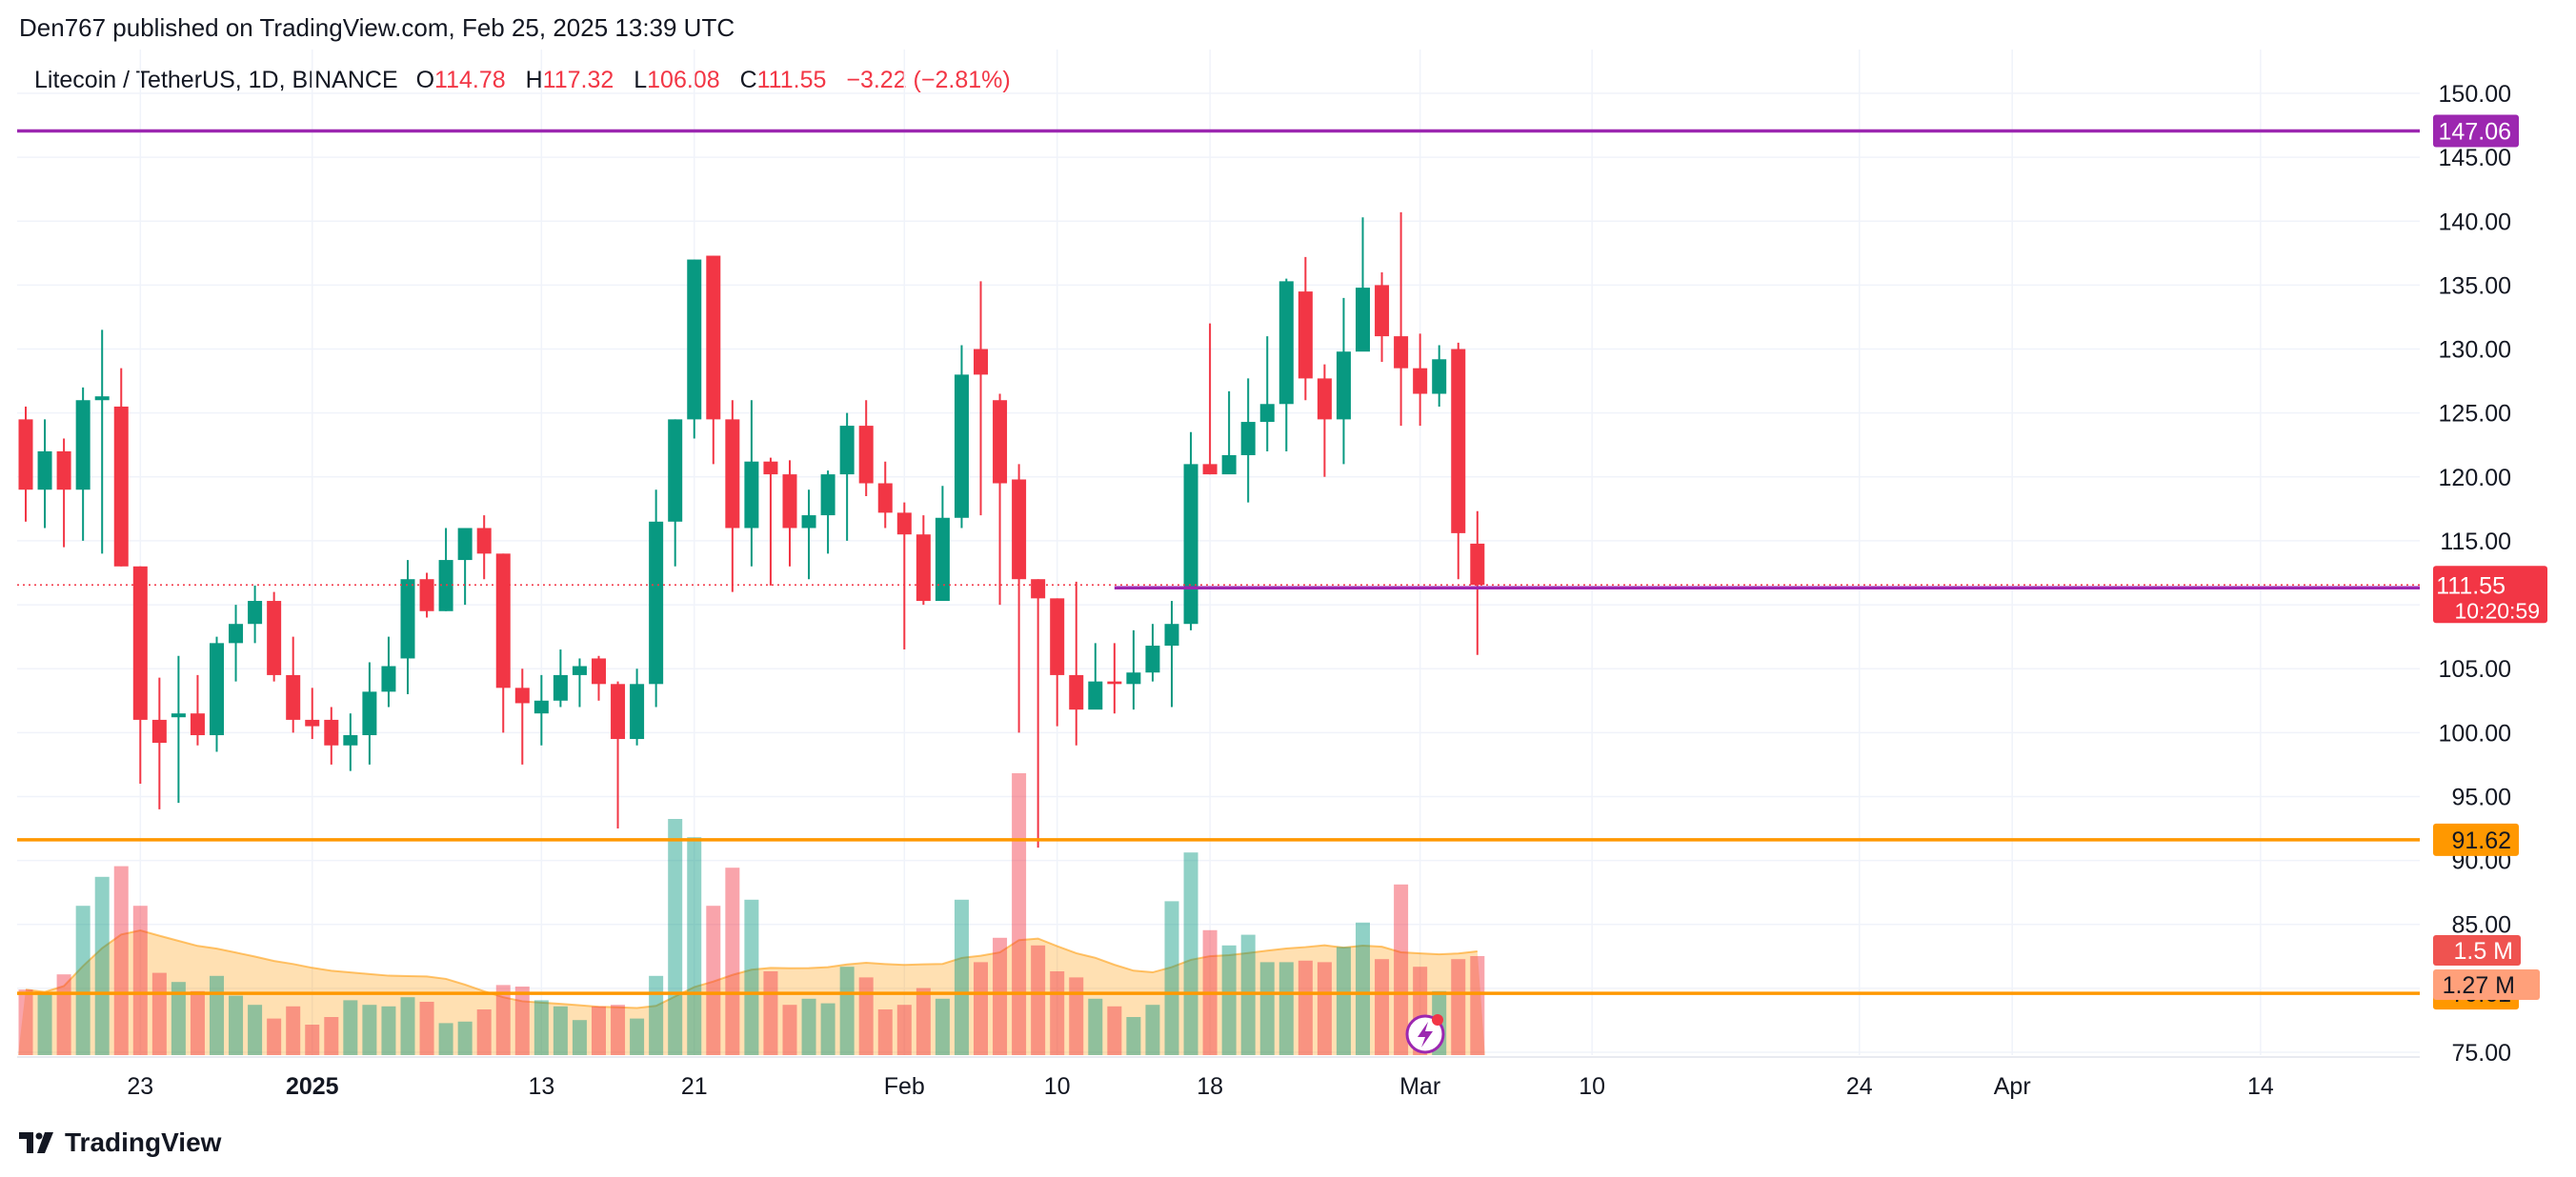  I want to click on tradingview-logo: TradingView, so click(120, 1142).